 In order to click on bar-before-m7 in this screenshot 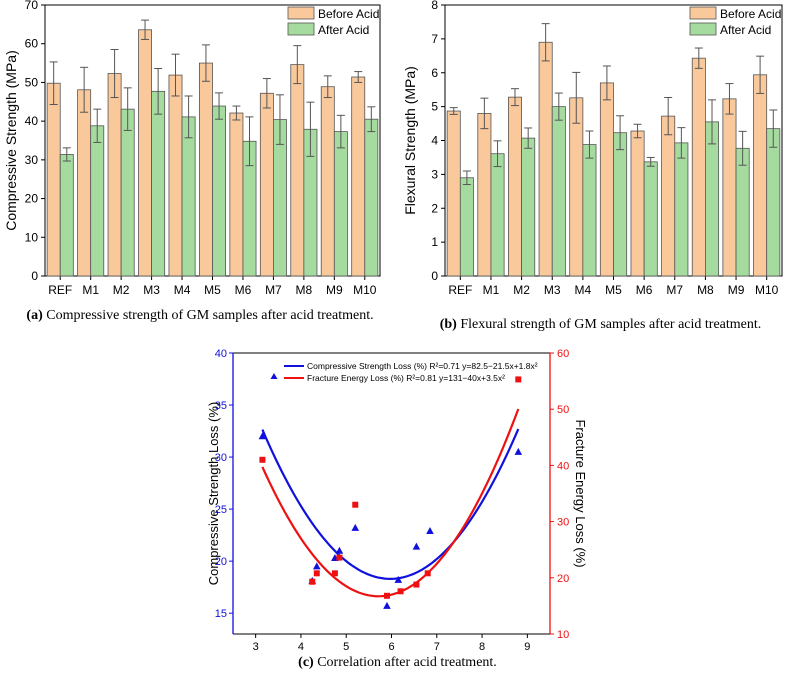, I will do `click(668, 196)`.